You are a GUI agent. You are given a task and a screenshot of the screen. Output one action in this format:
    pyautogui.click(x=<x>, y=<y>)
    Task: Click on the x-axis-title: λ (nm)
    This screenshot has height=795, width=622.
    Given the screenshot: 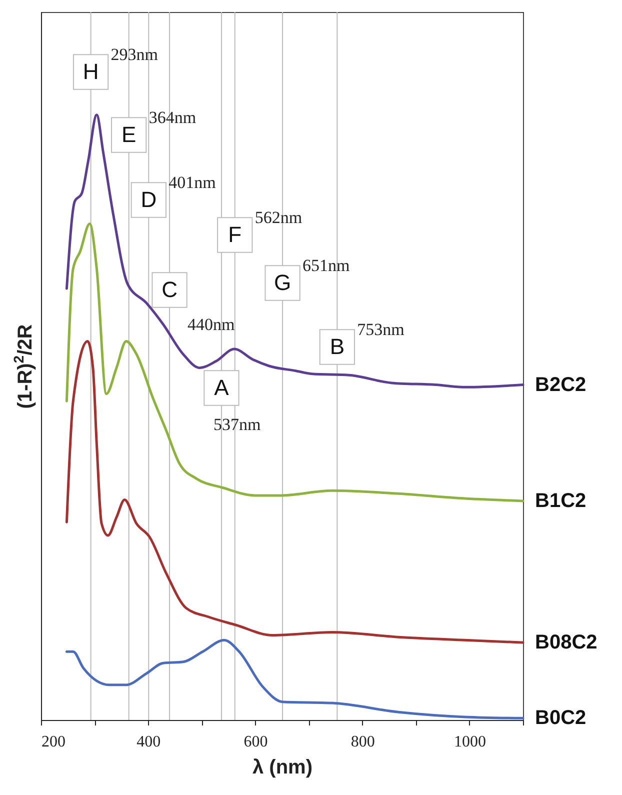 What is the action you would take?
    pyautogui.click(x=282, y=767)
    